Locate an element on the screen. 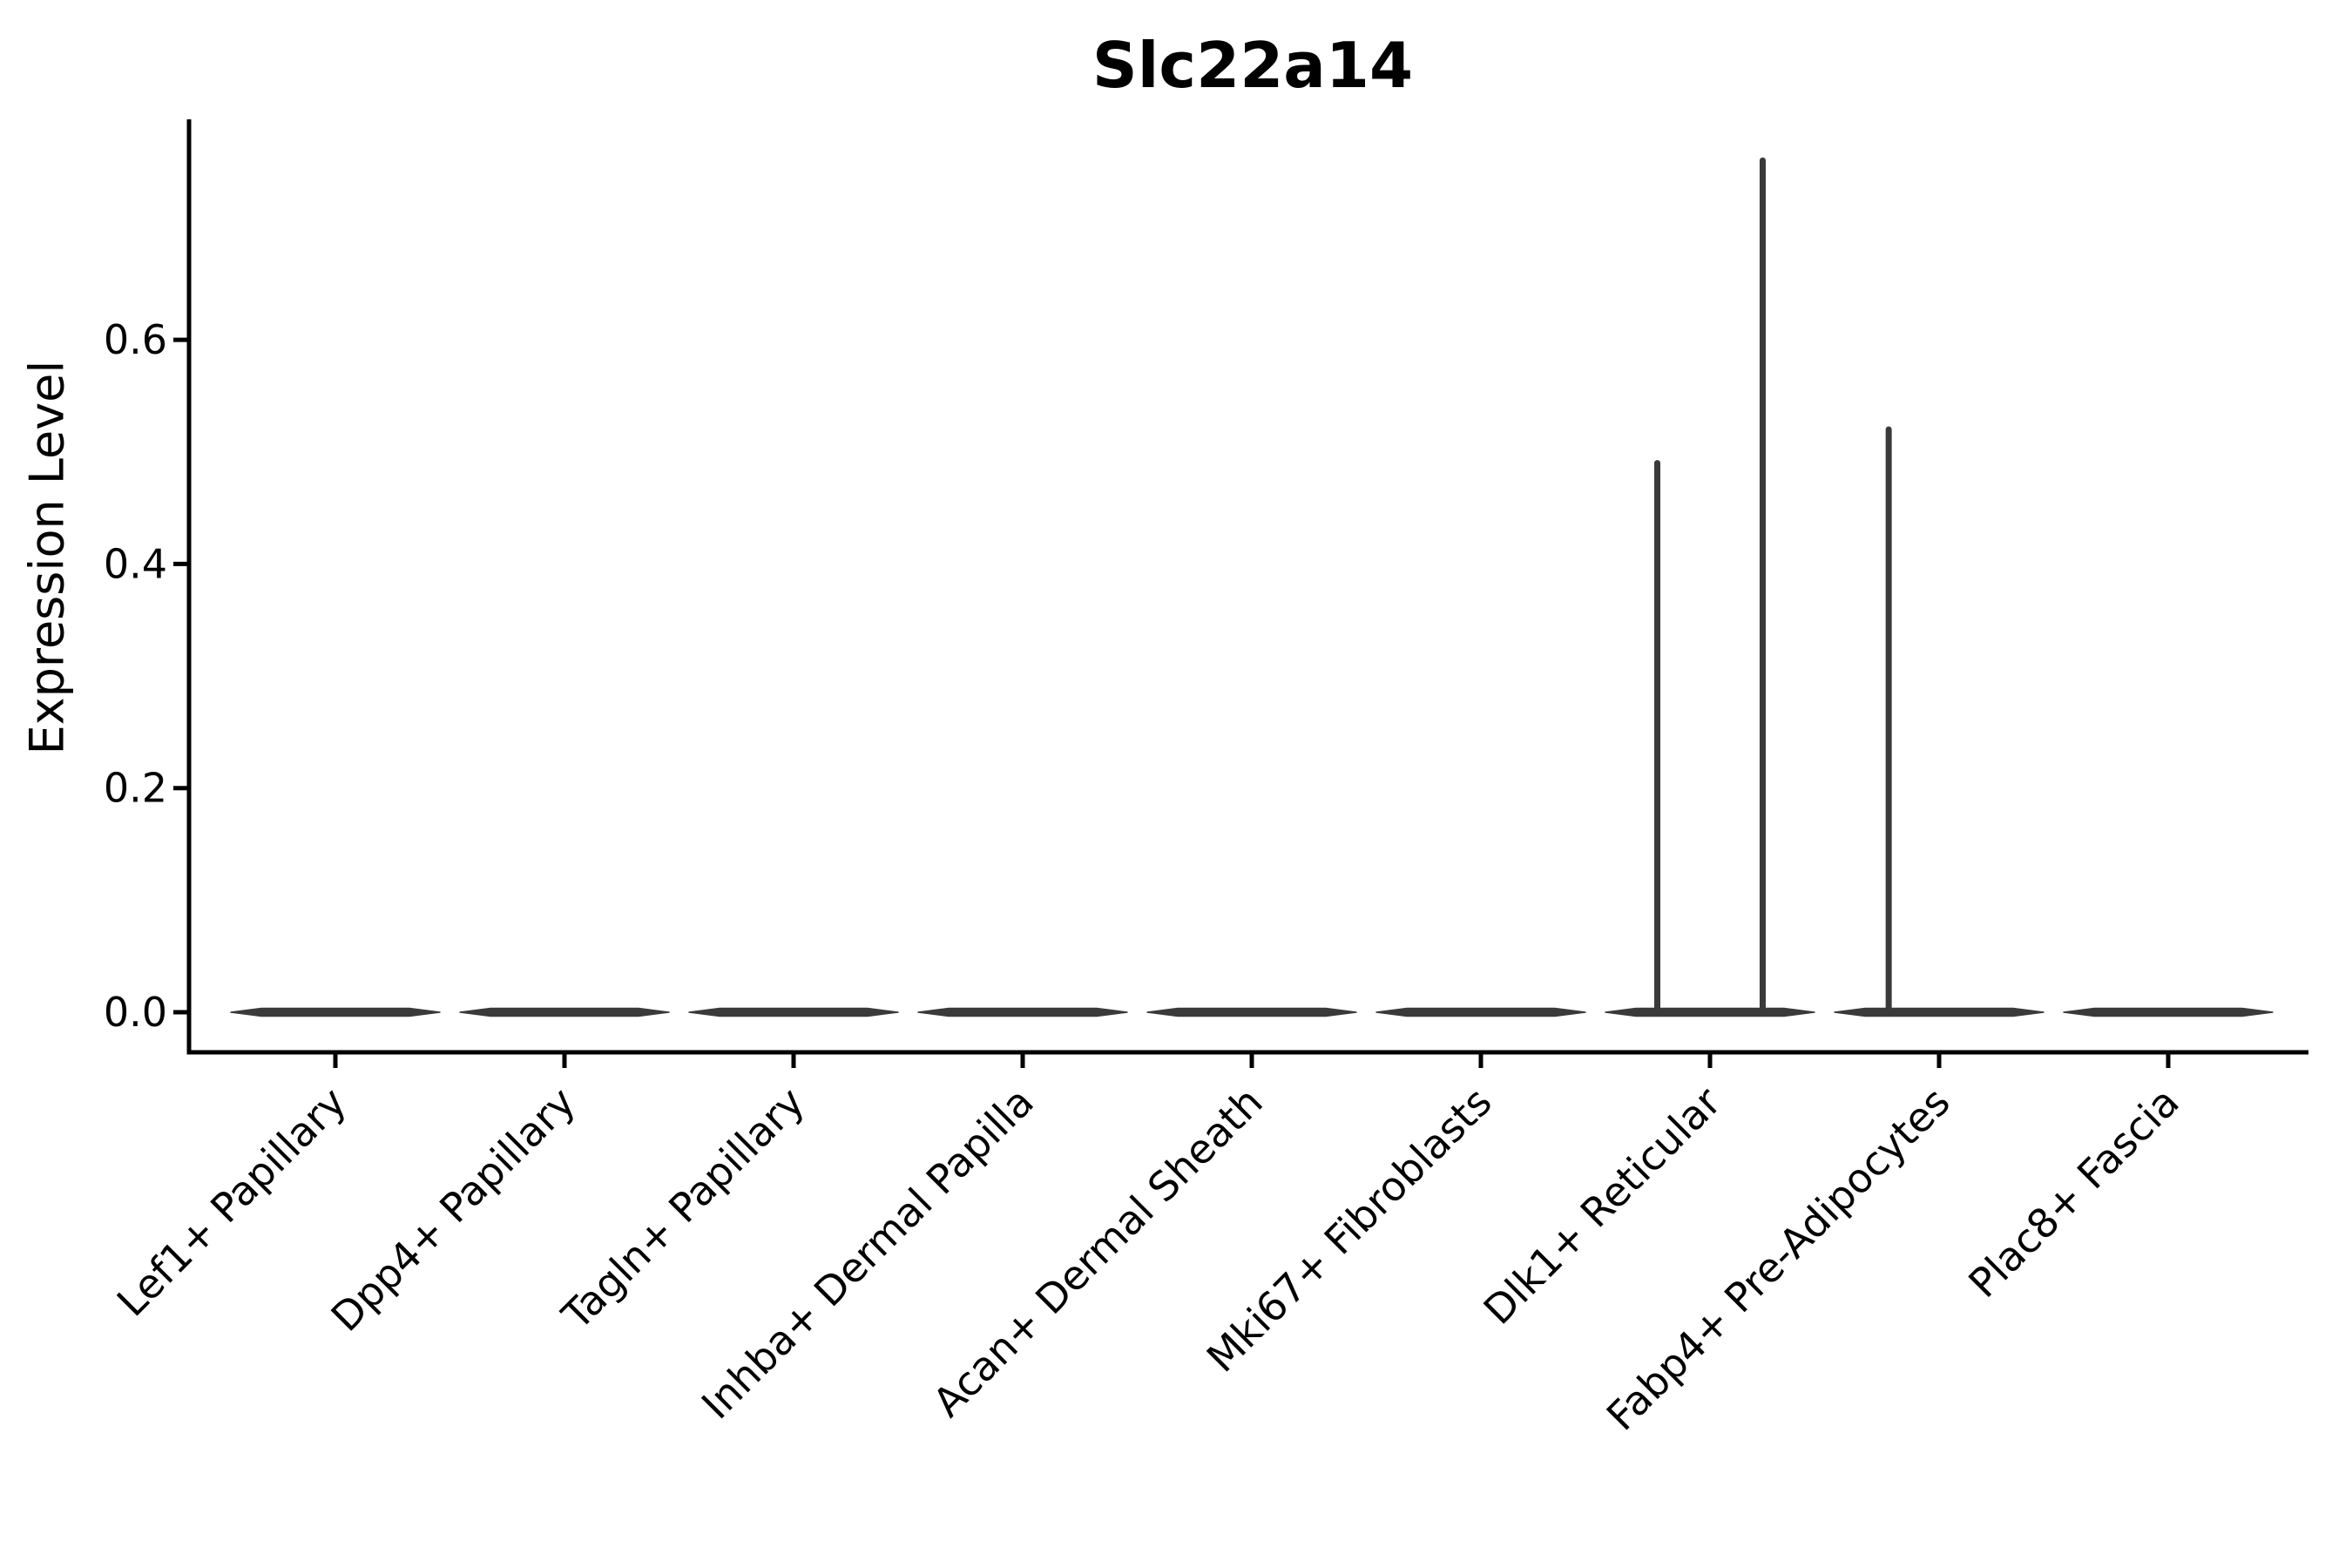 This screenshot has width=2352, height=1568. x-tick-label: Dlk1+ Reticular is located at coordinates (1602, 1206).